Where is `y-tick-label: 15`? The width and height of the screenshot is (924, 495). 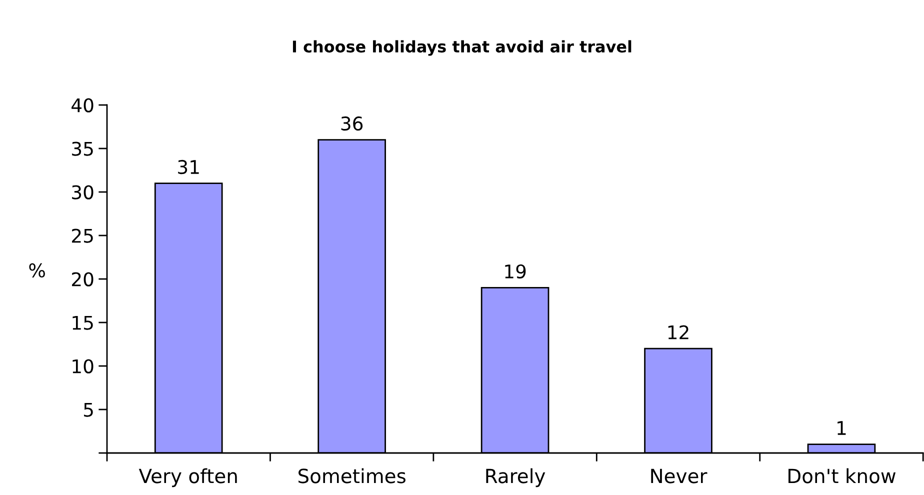 y-tick-label: 15 is located at coordinates (82, 323).